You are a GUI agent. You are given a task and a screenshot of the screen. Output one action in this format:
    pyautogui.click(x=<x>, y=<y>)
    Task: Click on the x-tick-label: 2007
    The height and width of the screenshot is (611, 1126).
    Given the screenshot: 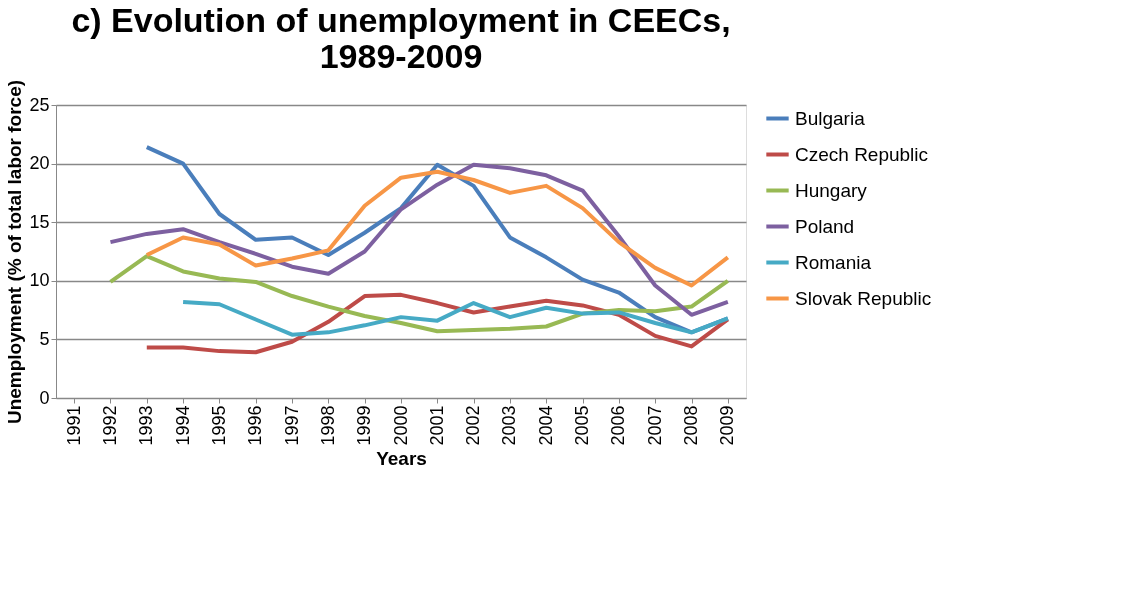 What is the action you would take?
    pyautogui.click(x=654, y=425)
    